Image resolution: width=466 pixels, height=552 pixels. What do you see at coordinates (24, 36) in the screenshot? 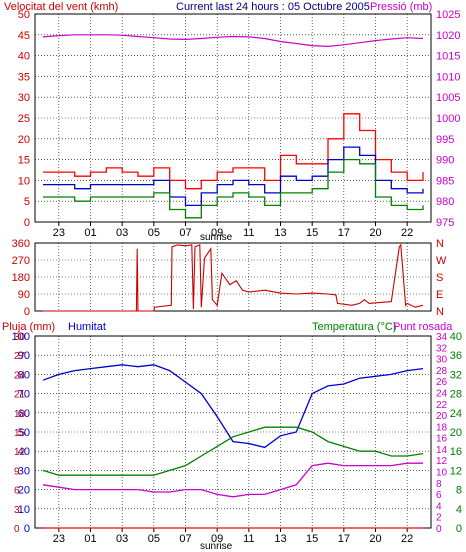
I see `tick-label: 45` at bounding box center [24, 36].